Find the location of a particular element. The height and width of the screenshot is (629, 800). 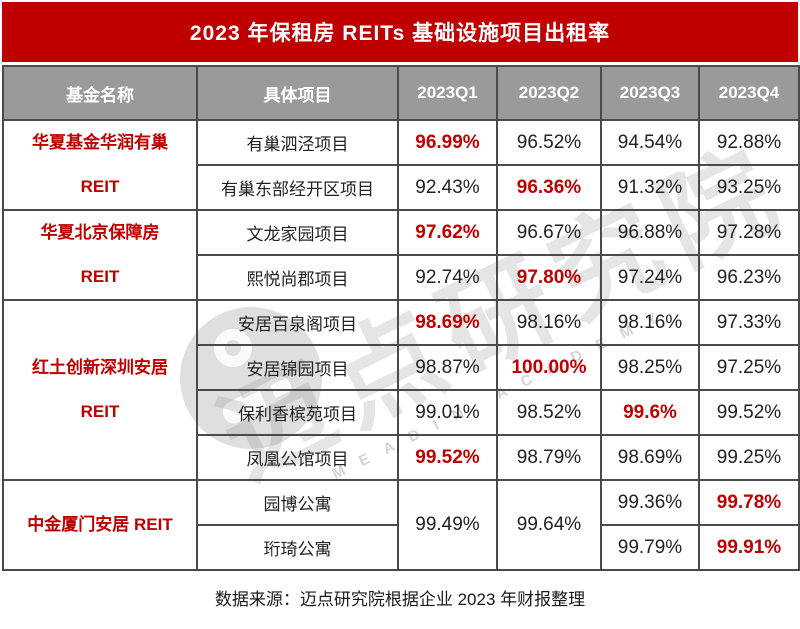

page-title: 2023 年保租房 REITs 基础设施项目出租率 is located at coordinates (400, 32).